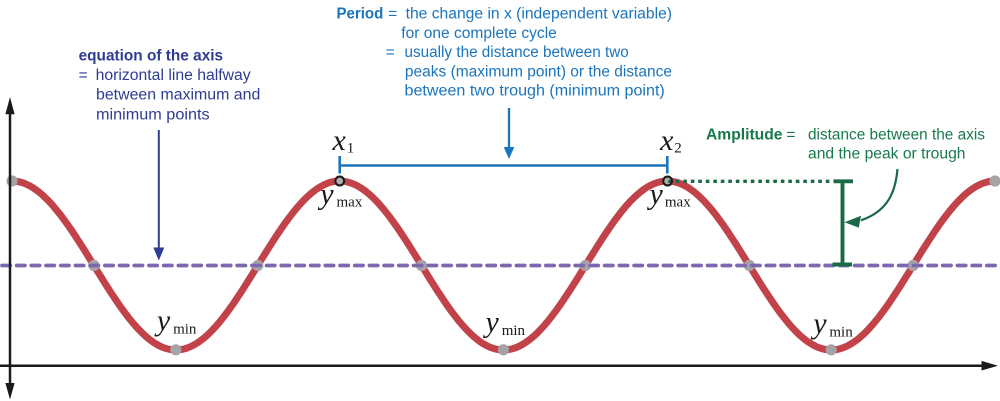 This screenshot has width=1000, height=401. I want to click on svg-text: horizontal line halfway, so click(173, 75).